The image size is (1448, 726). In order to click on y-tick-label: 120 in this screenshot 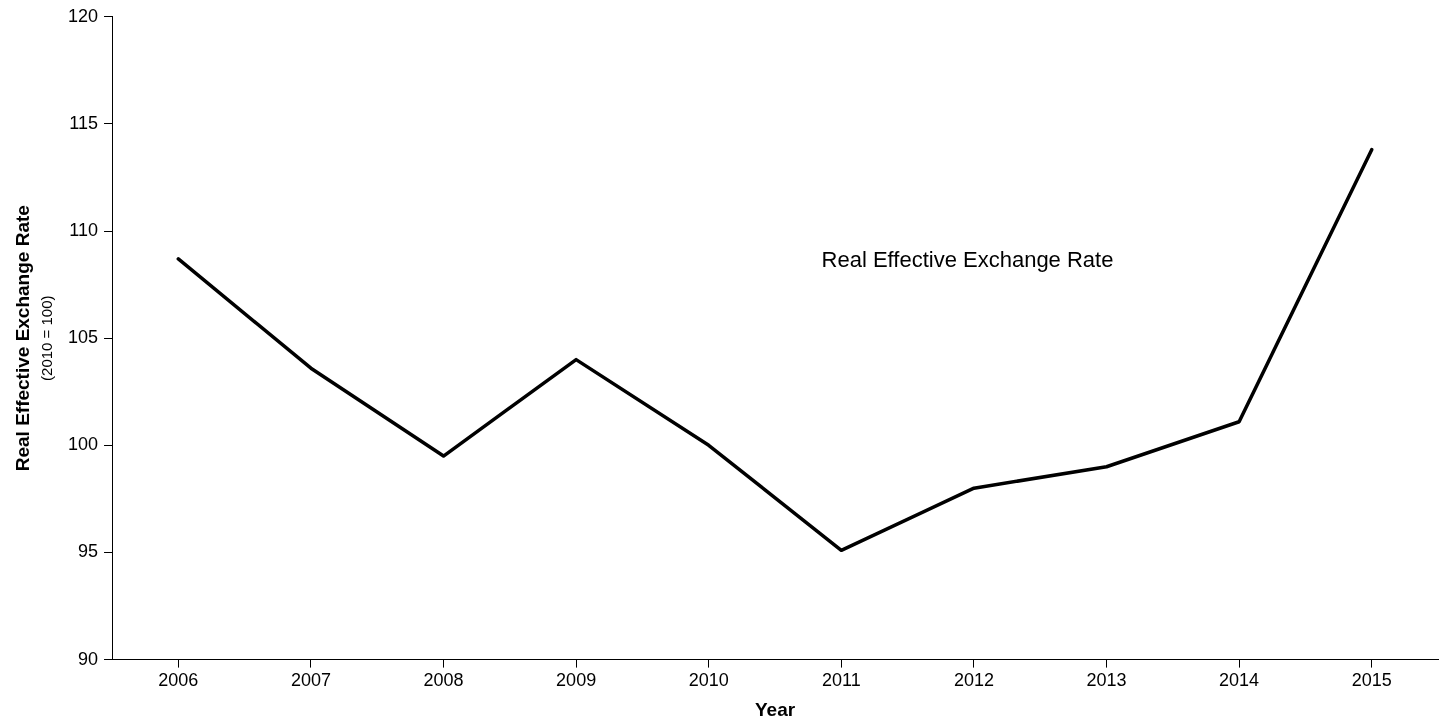, I will do `click(83, 15)`.